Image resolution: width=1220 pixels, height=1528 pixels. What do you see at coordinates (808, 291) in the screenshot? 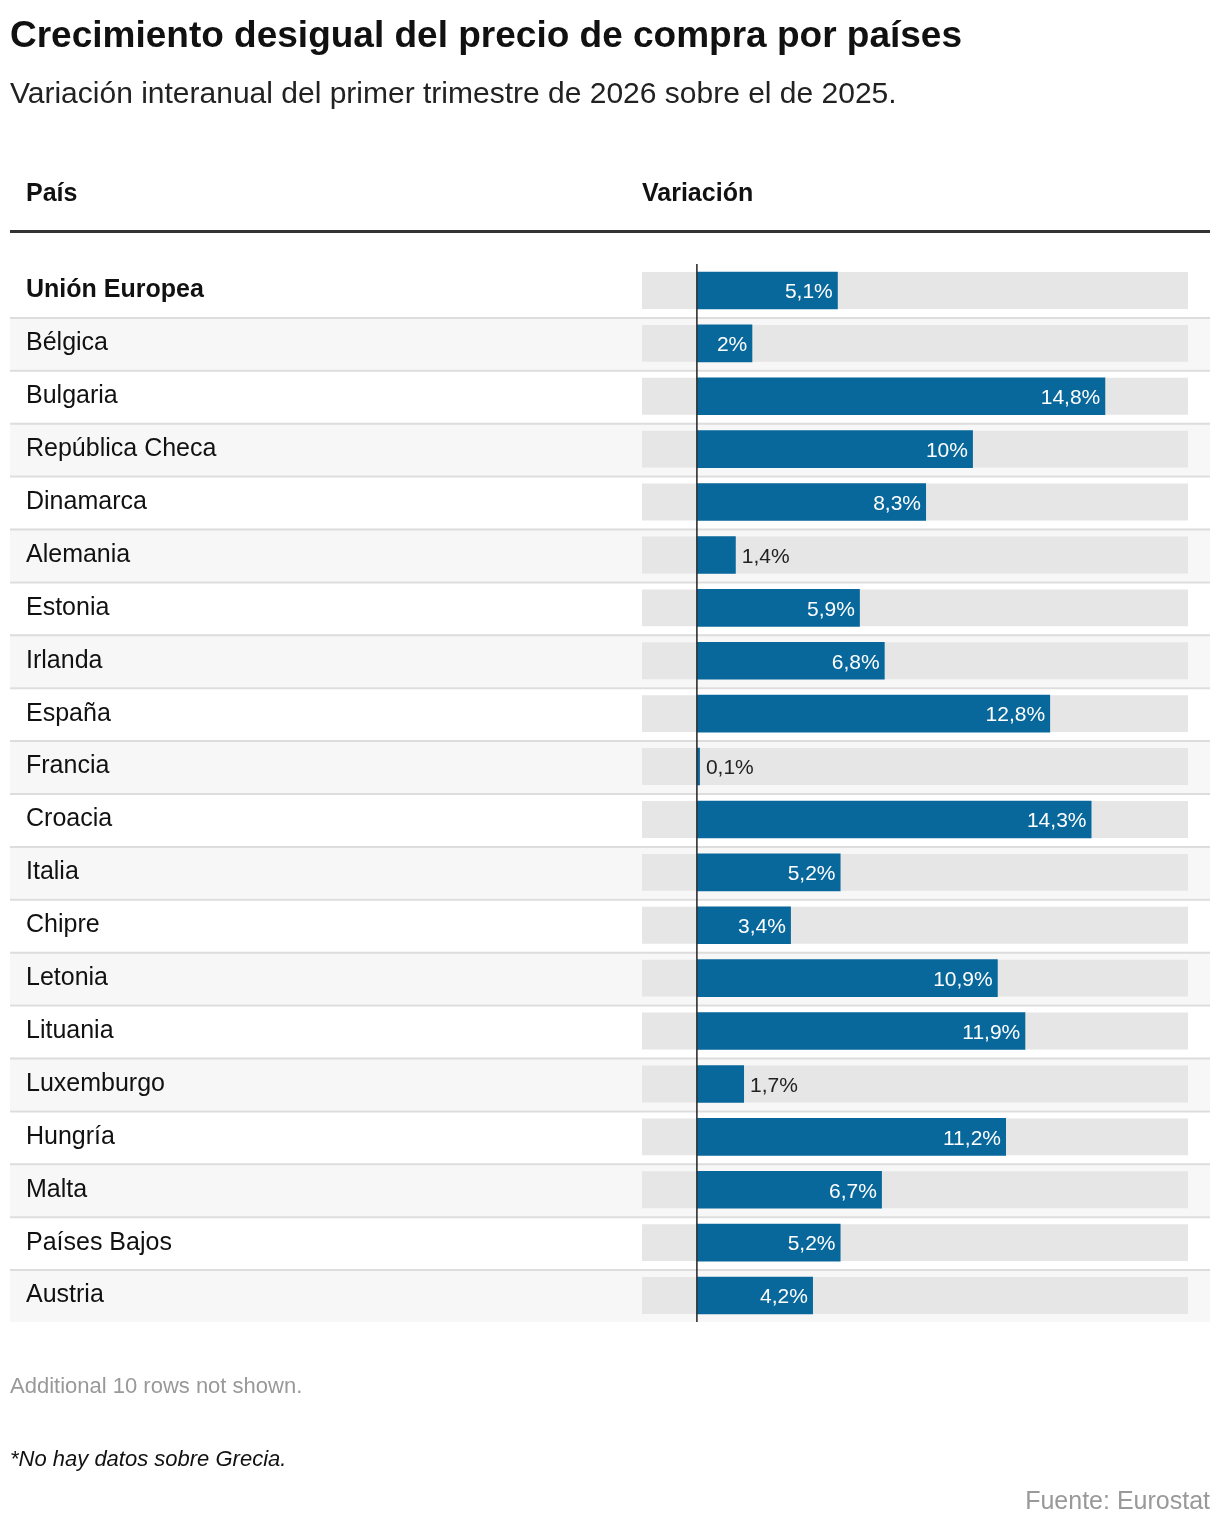
I see `data-label: 5,1%` at bounding box center [808, 291].